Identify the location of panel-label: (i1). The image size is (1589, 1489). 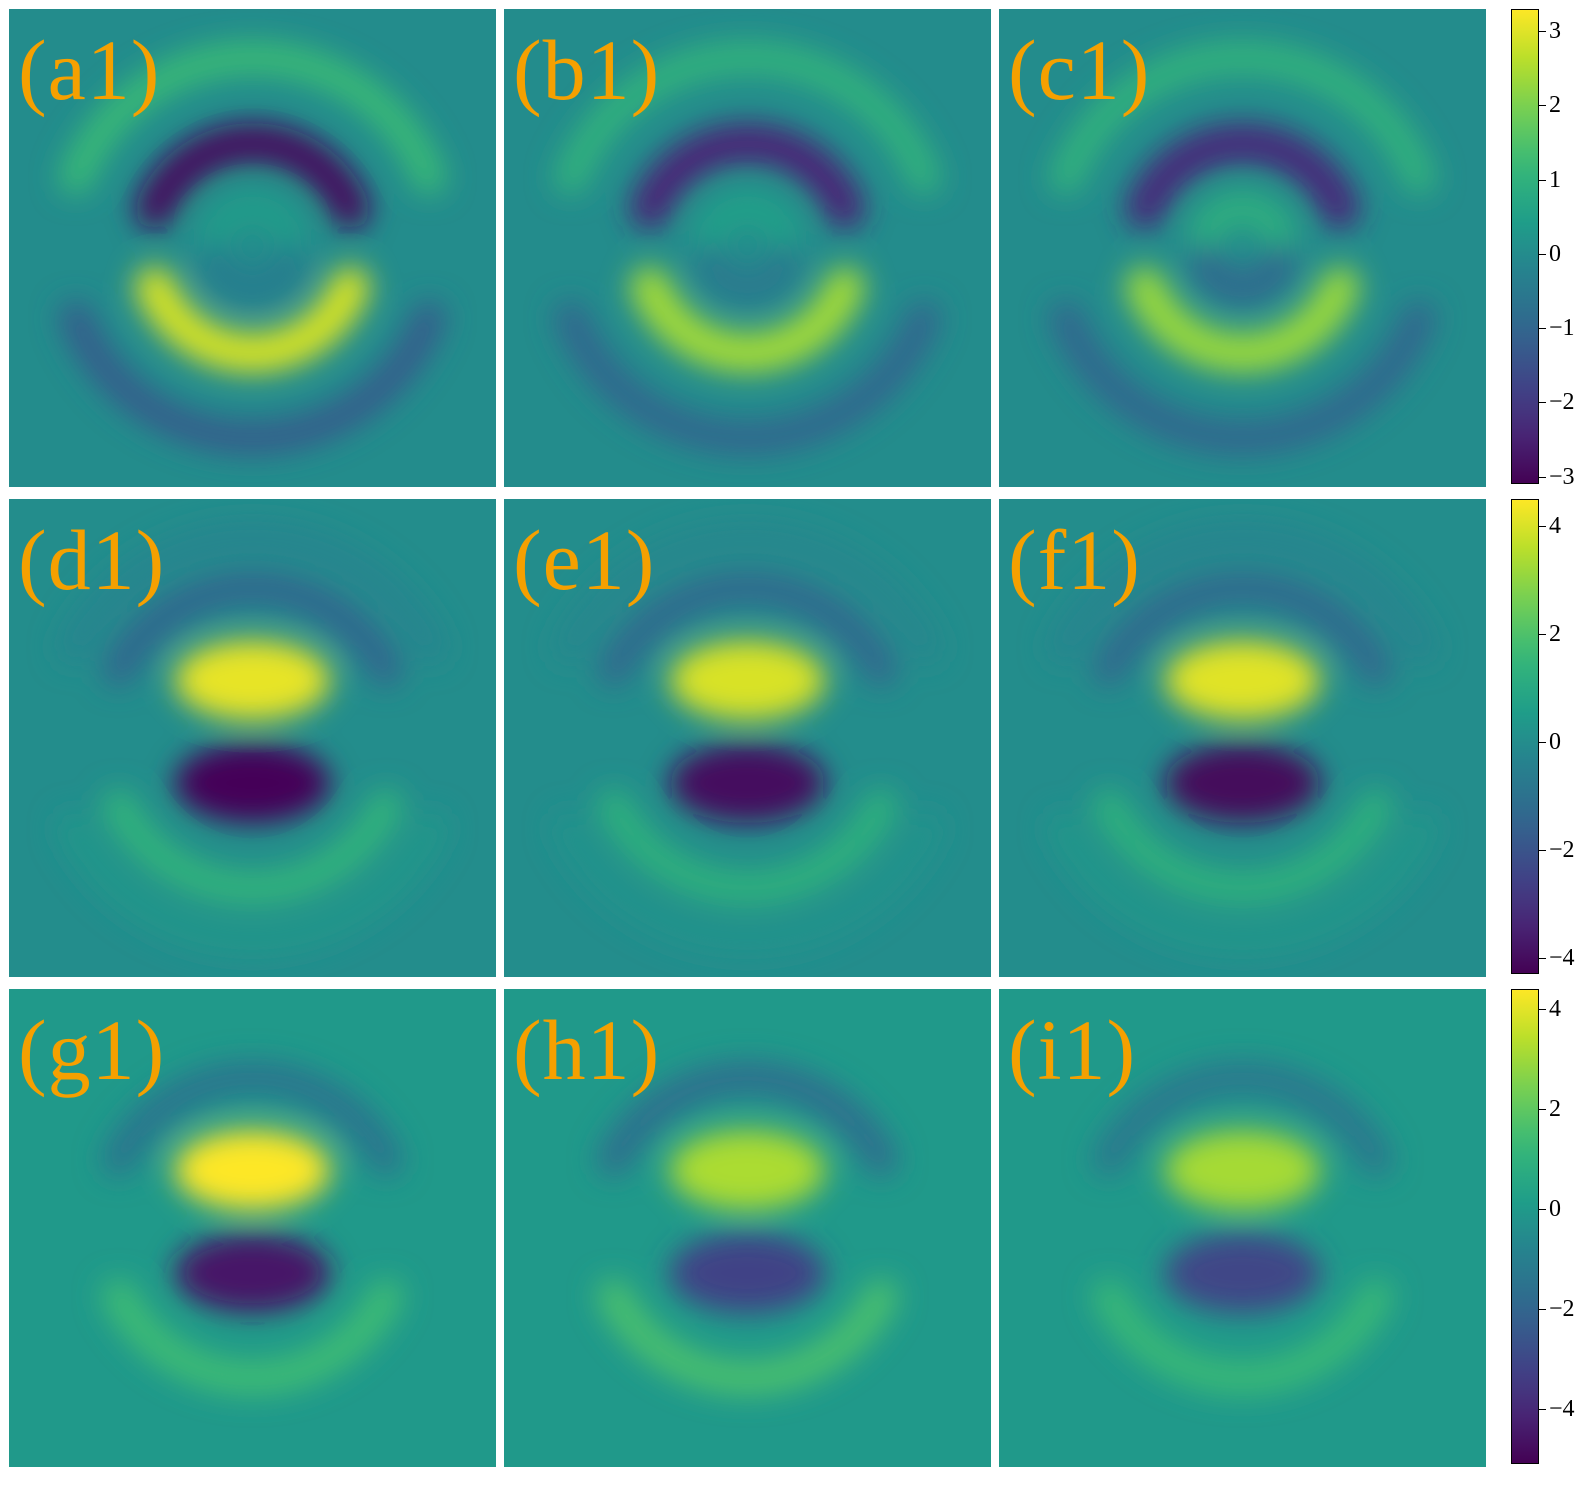
(1072, 1050).